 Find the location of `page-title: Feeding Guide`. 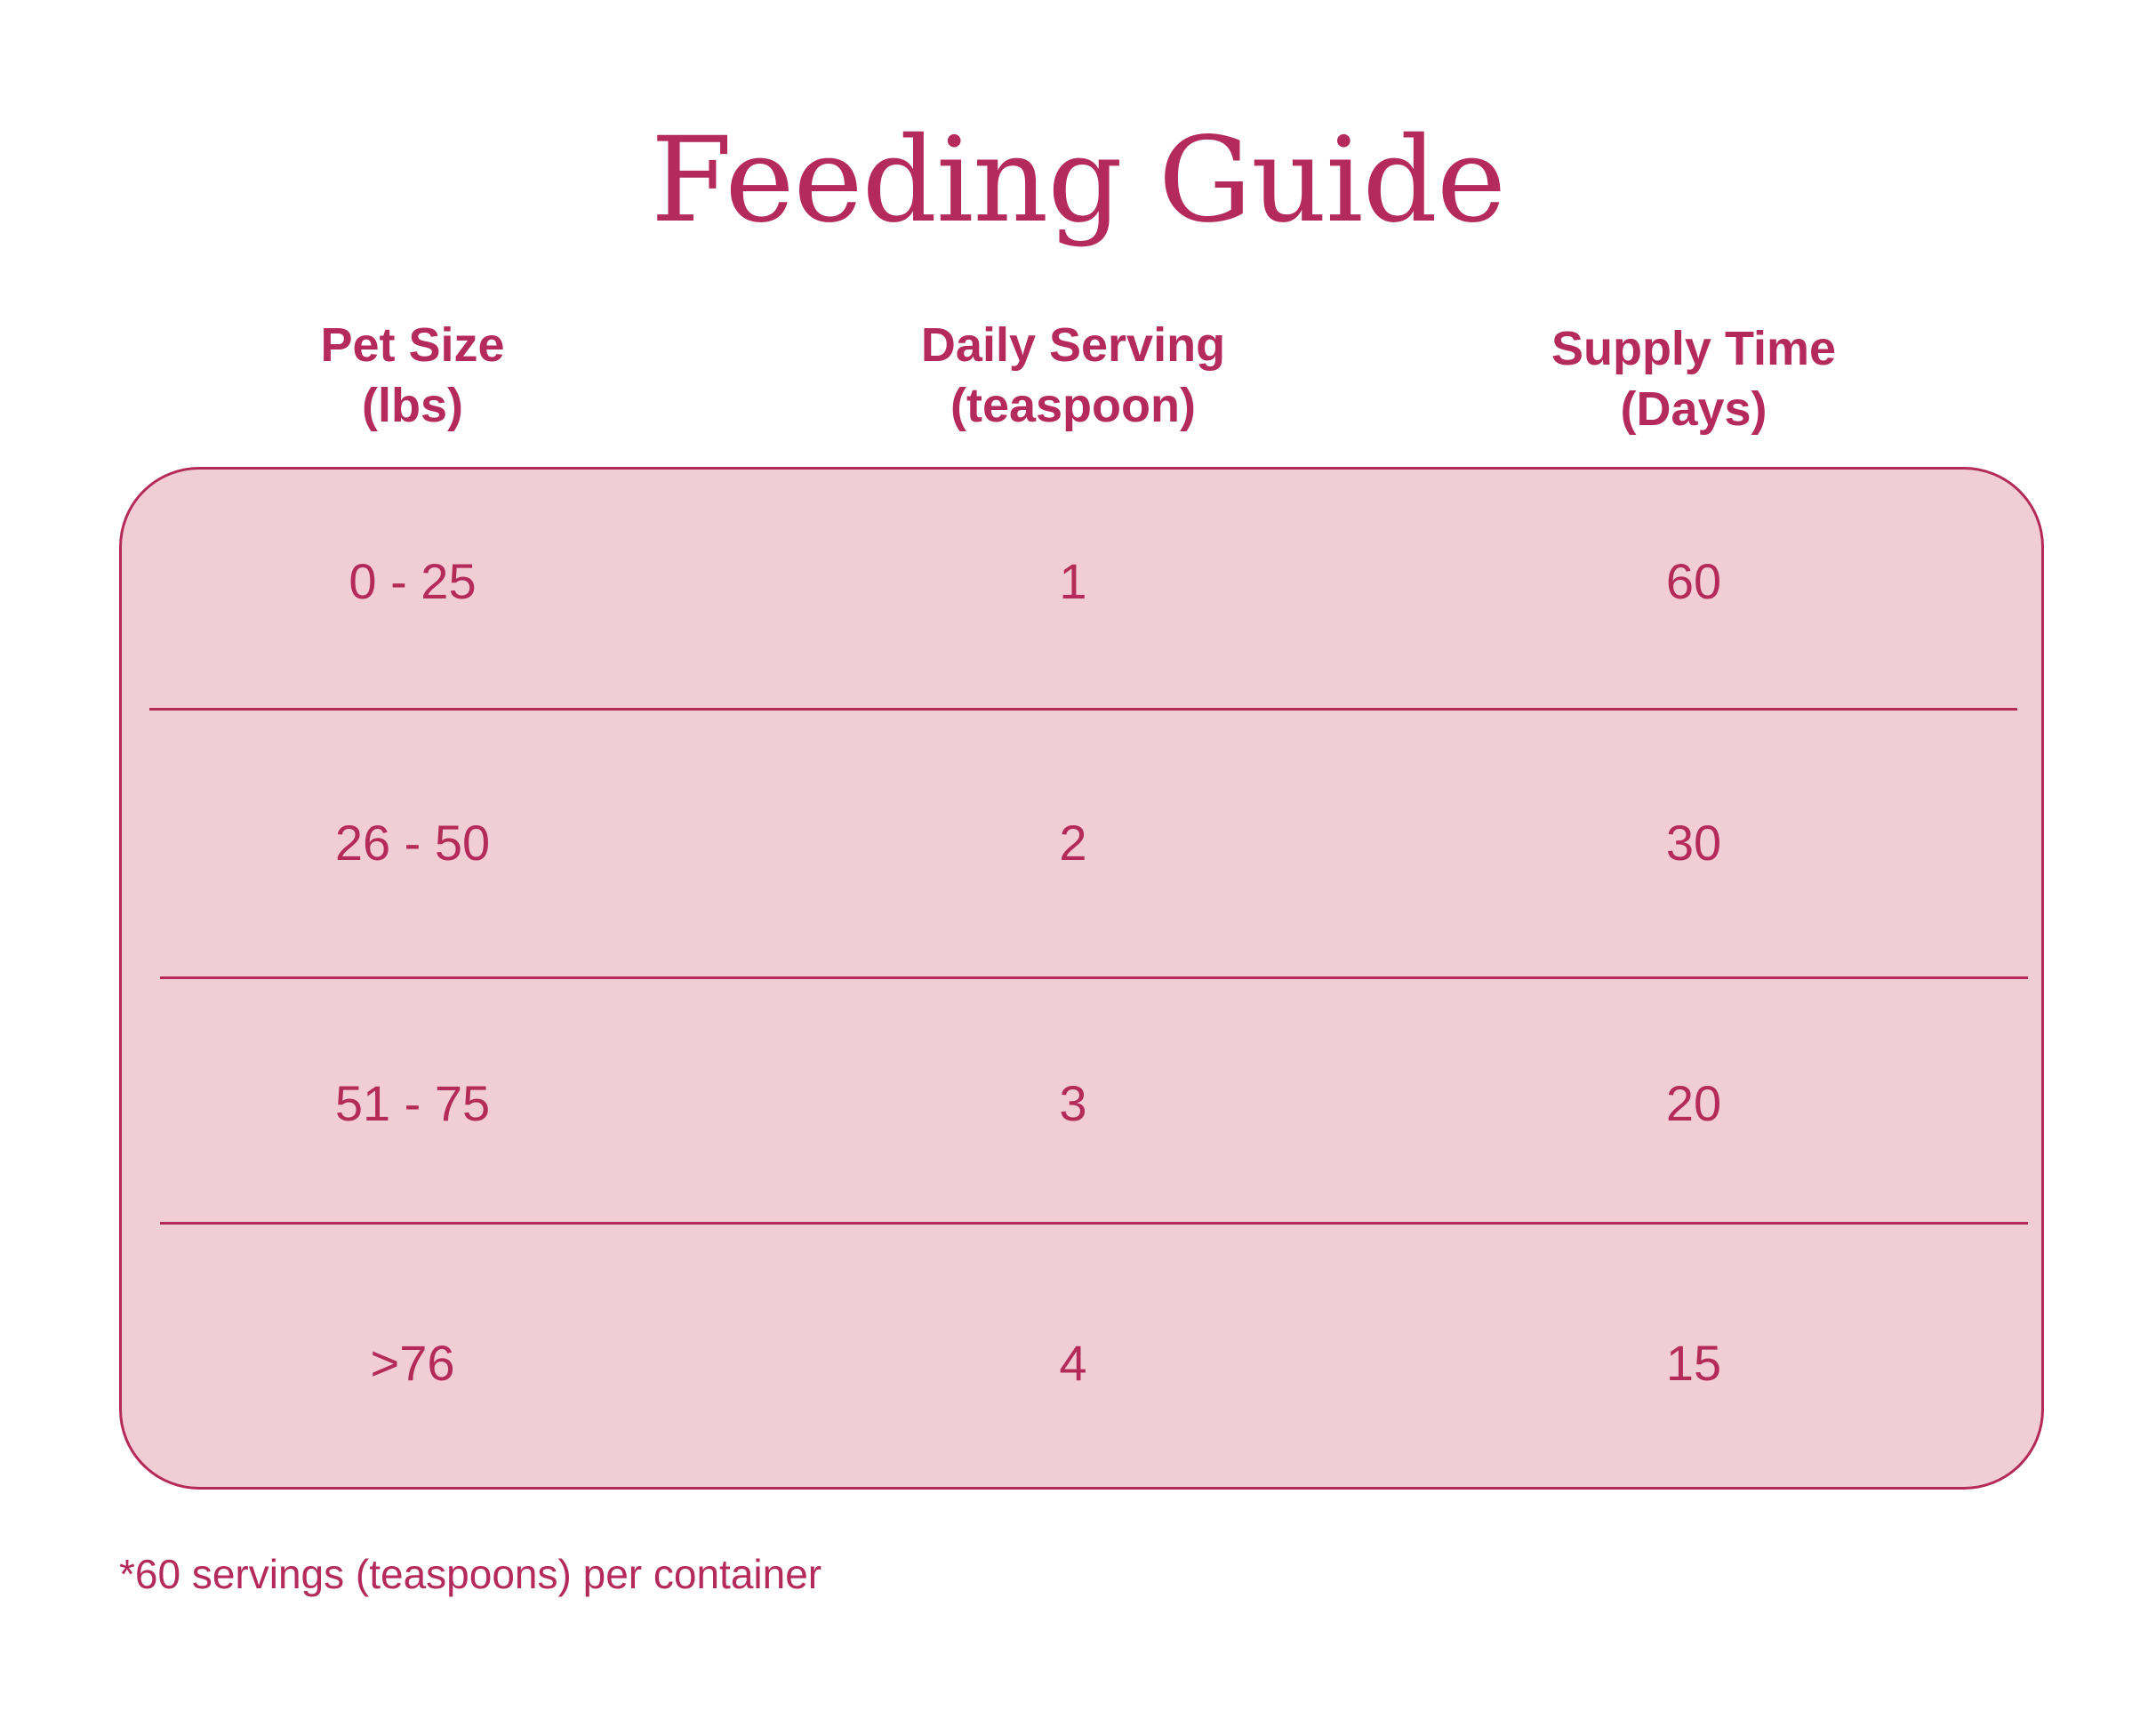

page-title: Feeding Guide is located at coordinates (1078, 180).